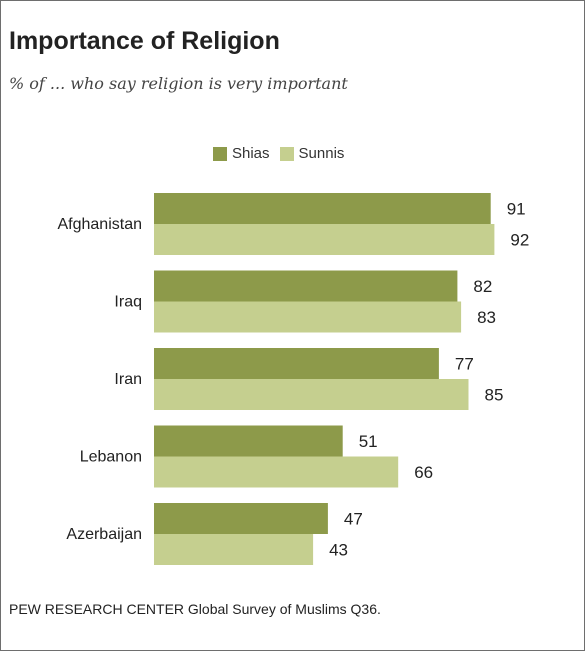 This screenshot has width=585, height=651. I want to click on bar-sunnis-iraq, so click(308, 317).